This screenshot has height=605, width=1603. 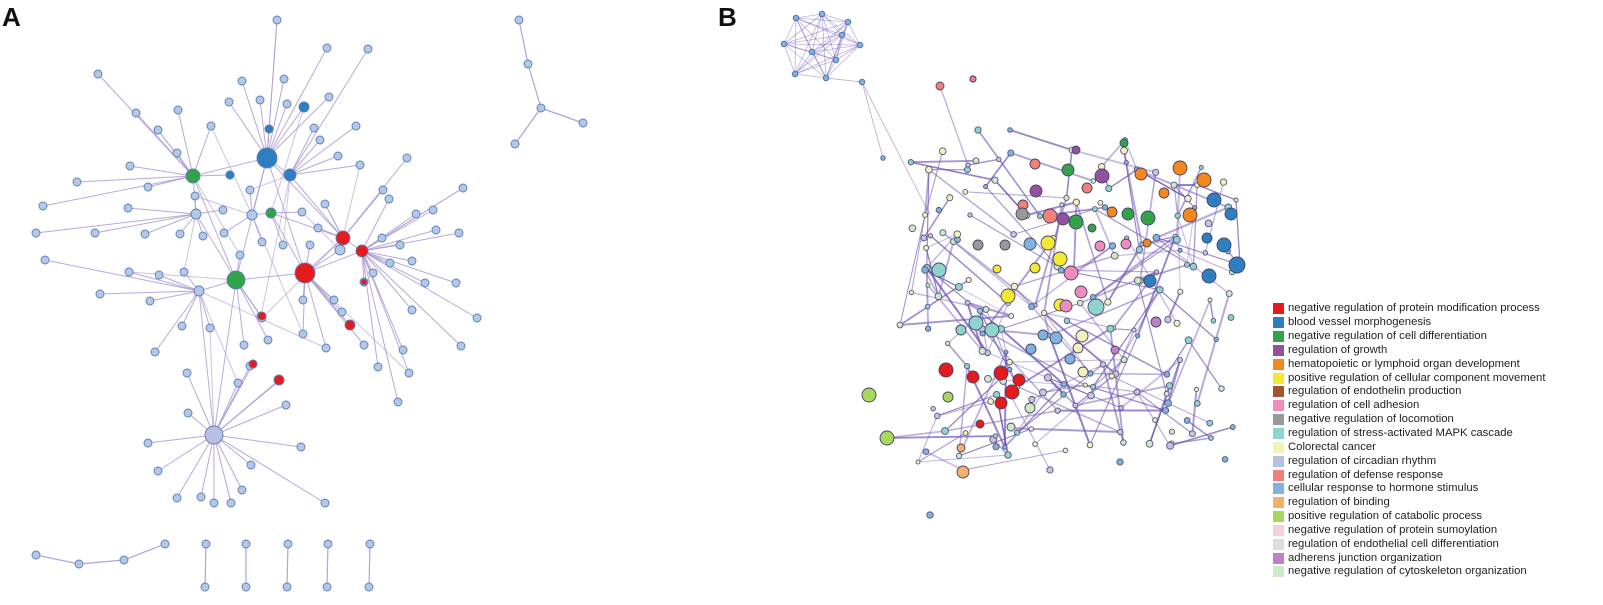 What do you see at coordinates (1409, 558) in the screenshot?
I see `legend-item: adherens junction organization` at bounding box center [1409, 558].